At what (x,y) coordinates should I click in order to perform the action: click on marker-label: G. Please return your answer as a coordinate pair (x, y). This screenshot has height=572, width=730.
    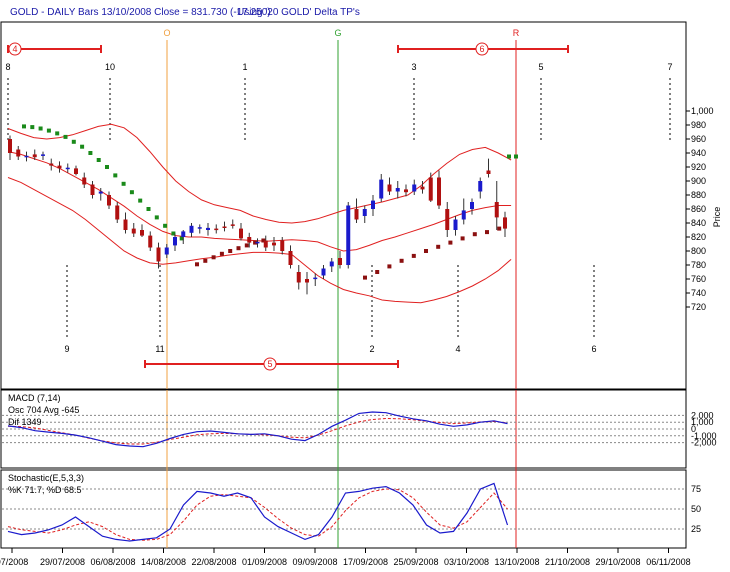
    Looking at the image, I should click on (337, 33).